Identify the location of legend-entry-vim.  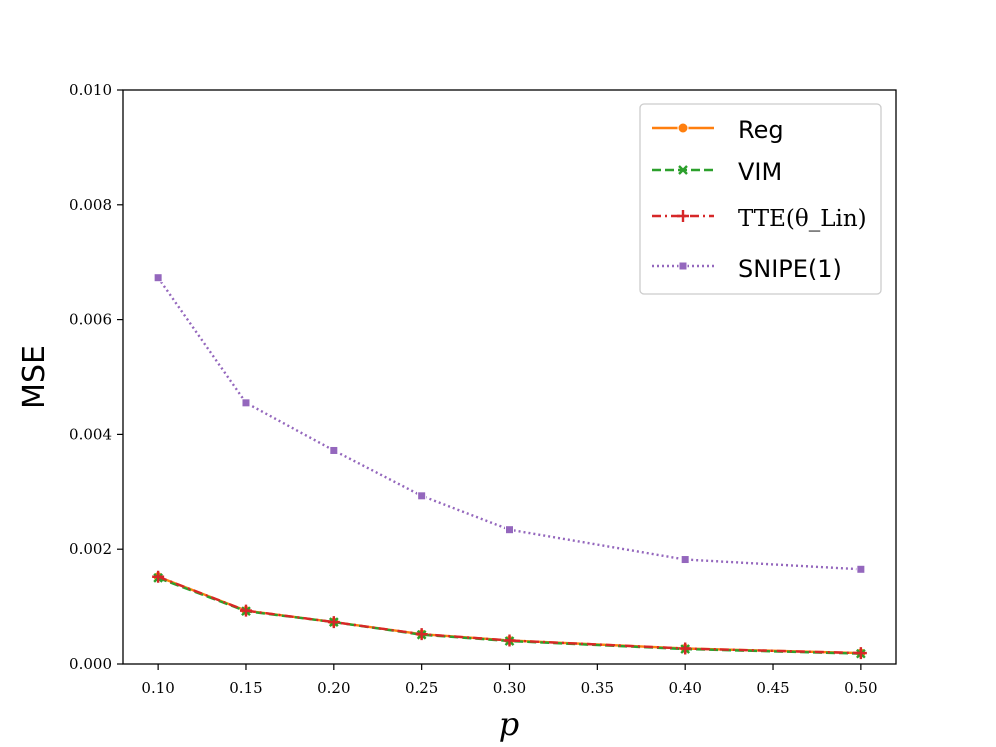
(683, 170).